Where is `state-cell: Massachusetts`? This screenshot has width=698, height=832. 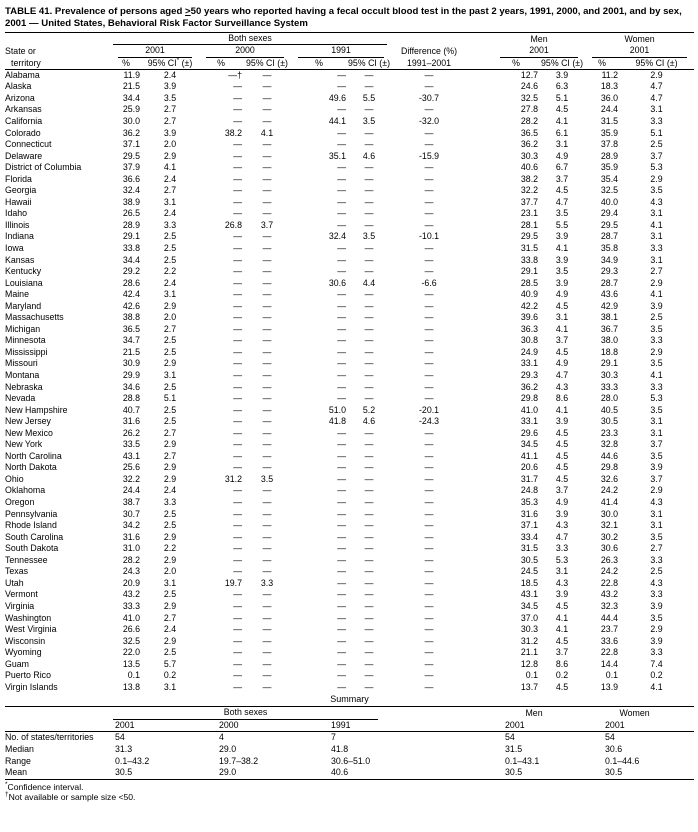
state-cell: Massachusetts is located at coordinates (34, 317).